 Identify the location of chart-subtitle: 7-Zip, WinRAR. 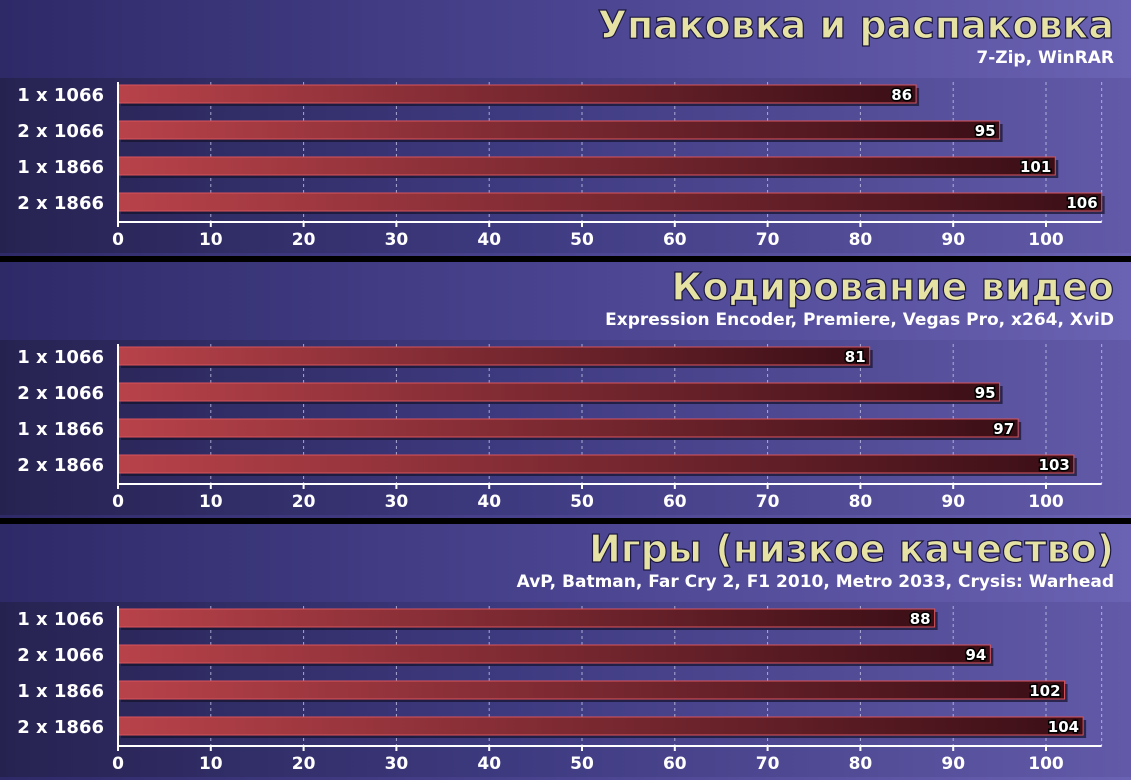
(1045, 58).